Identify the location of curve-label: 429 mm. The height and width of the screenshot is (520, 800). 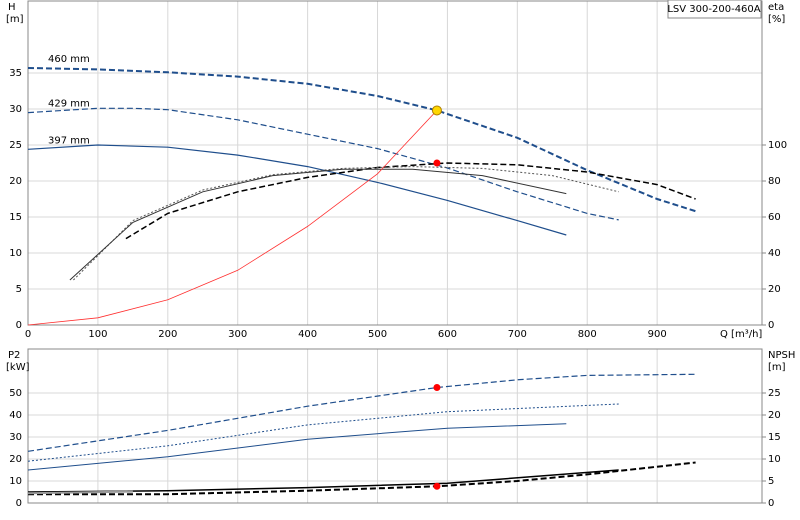
(69, 104).